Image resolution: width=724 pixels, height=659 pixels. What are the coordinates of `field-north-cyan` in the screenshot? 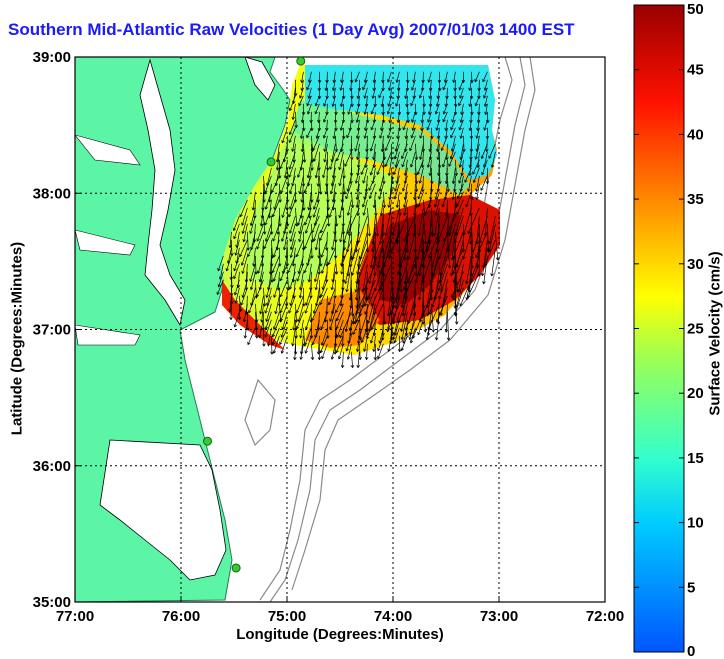 It's located at (401, 122).